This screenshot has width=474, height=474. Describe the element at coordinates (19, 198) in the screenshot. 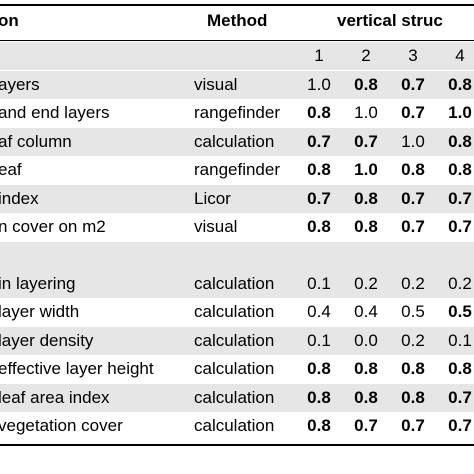

I see `row-label: index` at that location.